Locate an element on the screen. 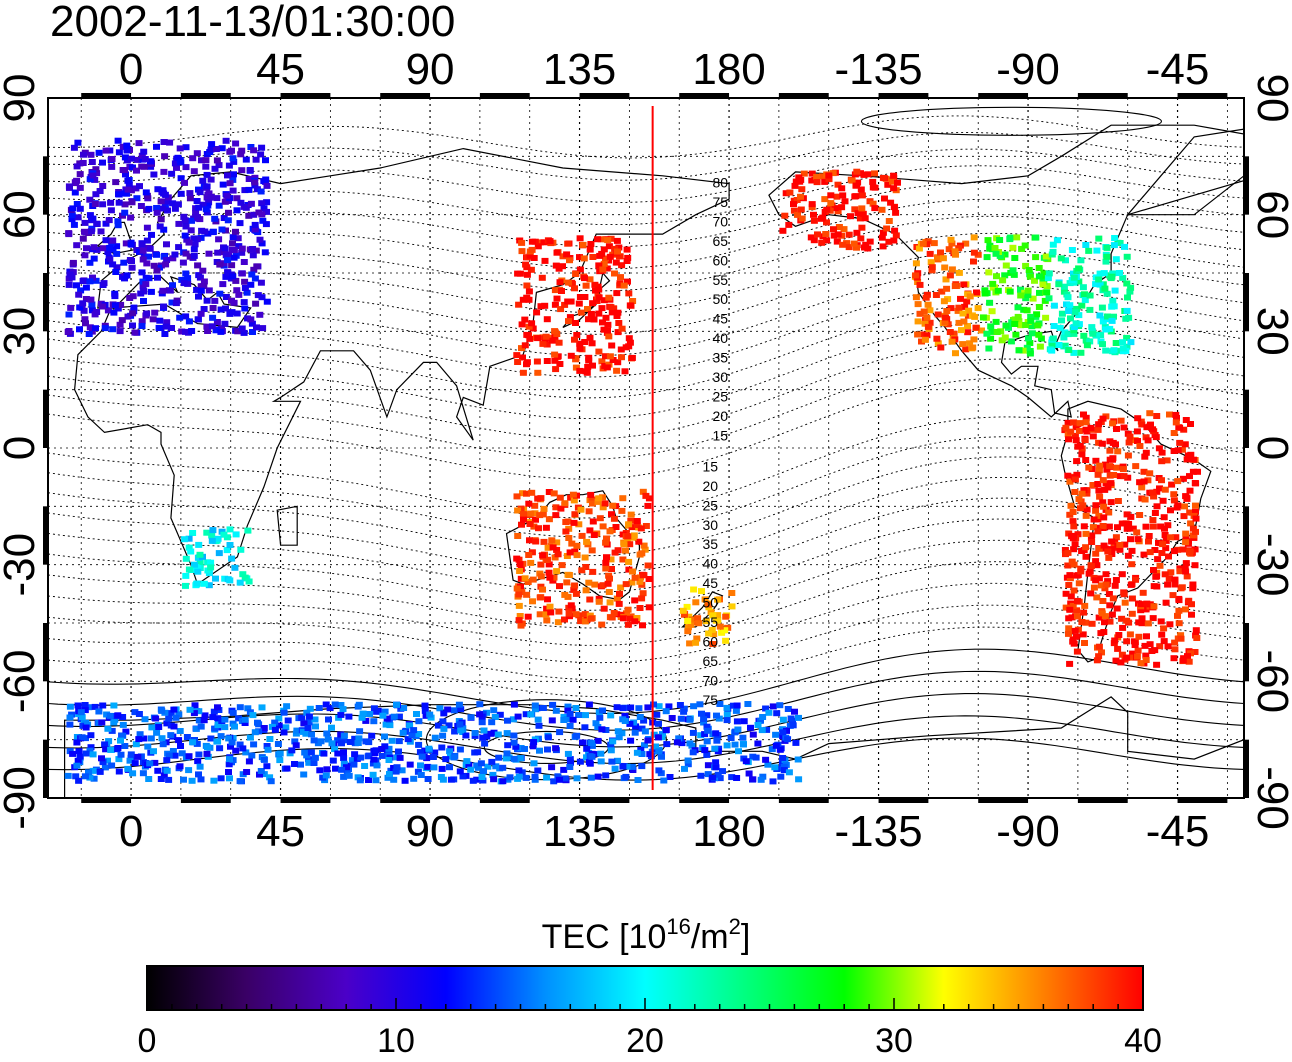 The image size is (1292, 1062). contour-label-north: 50 is located at coordinates (720, 299).